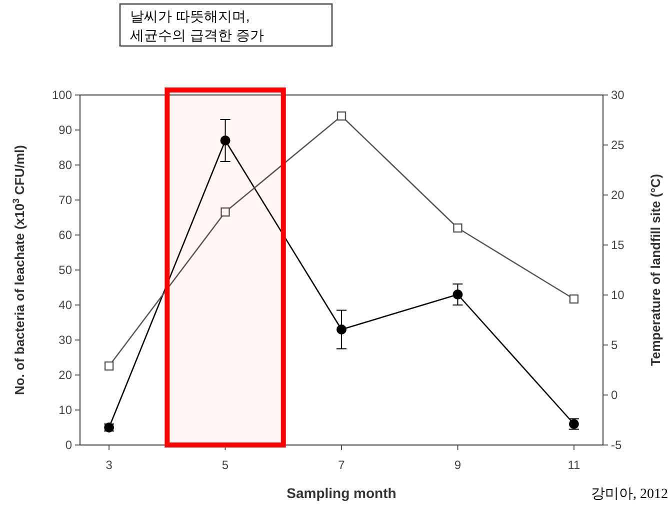 This screenshot has width=672, height=506. What do you see at coordinates (62, 95) in the screenshot?
I see `y-tick-label: 100` at bounding box center [62, 95].